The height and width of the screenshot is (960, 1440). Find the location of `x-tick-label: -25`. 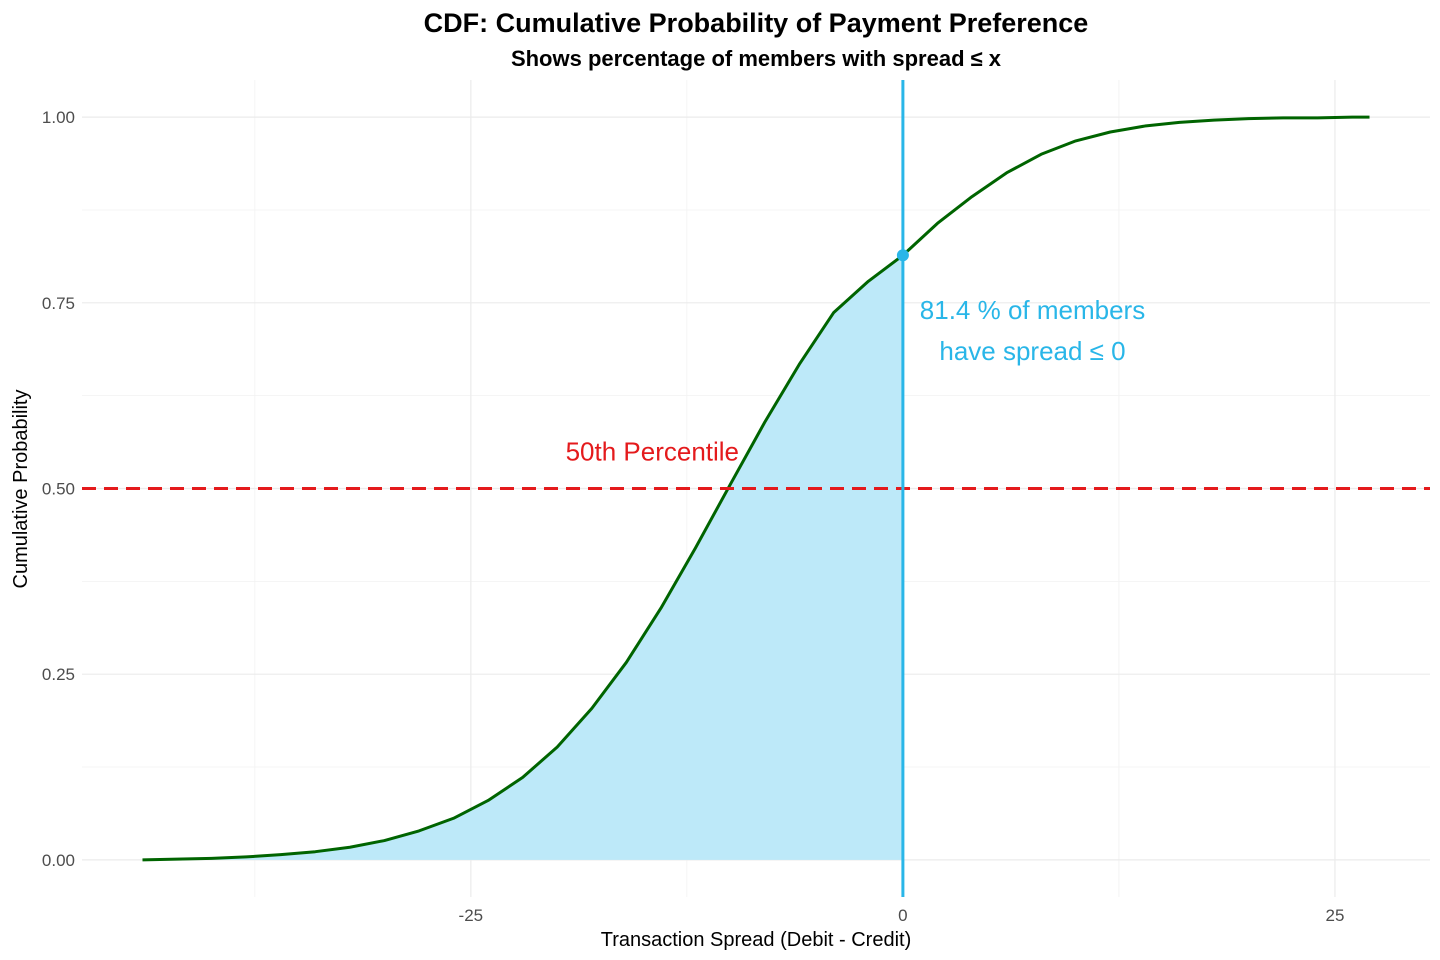

x-tick-label: -25 is located at coordinates (471, 915).